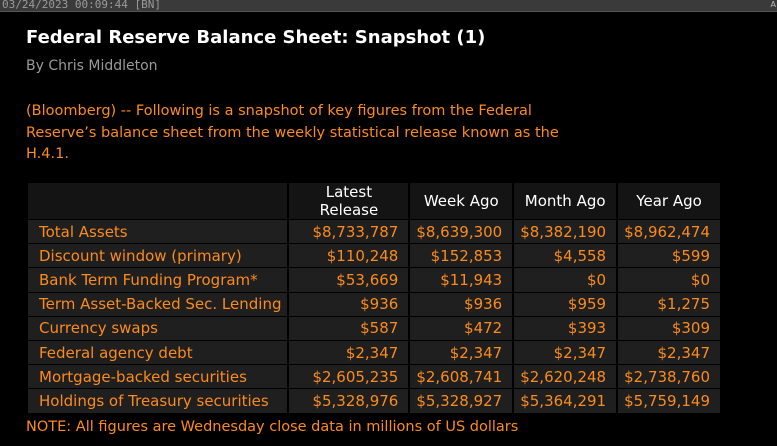  I want to click on cell-value: $8,733,787, so click(349, 231).